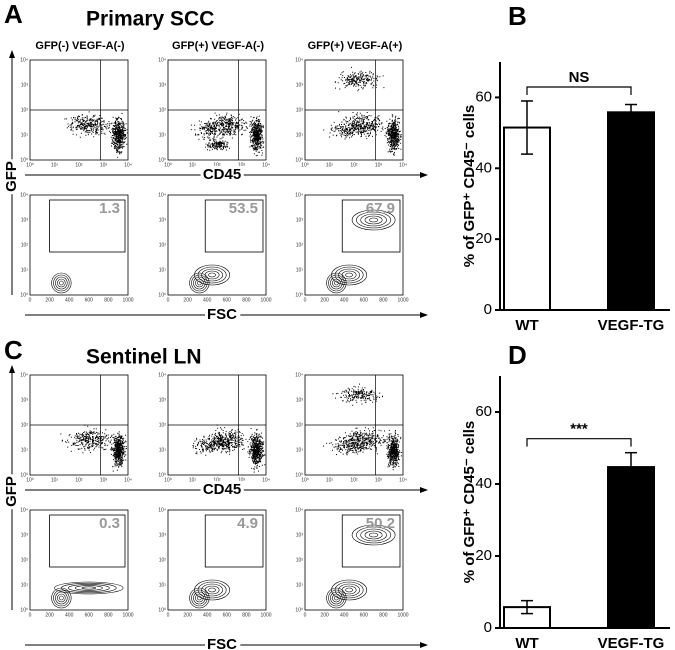  I want to click on arrow-head, so click(12, 54).